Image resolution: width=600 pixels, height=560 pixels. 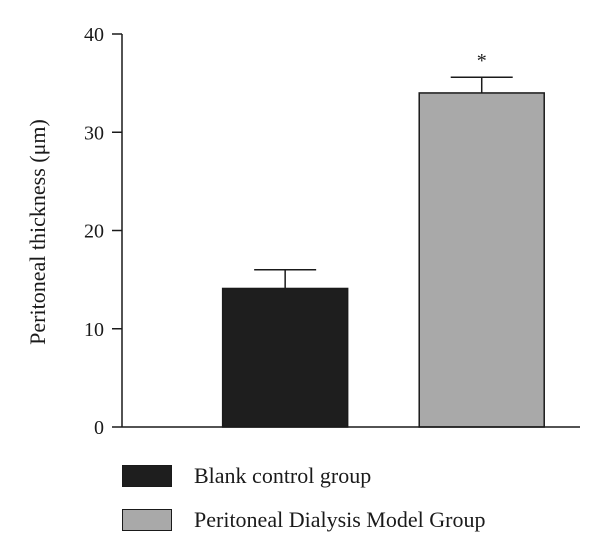 I want to click on y-axis-label: Peritoneal thickness (μm), so click(x=37, y=232).